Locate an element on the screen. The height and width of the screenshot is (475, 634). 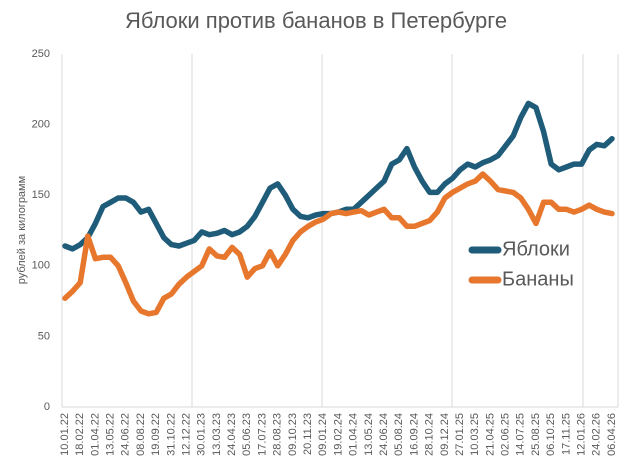
x-tick-label: 05.08.24 is located at coordinates (399, 434).